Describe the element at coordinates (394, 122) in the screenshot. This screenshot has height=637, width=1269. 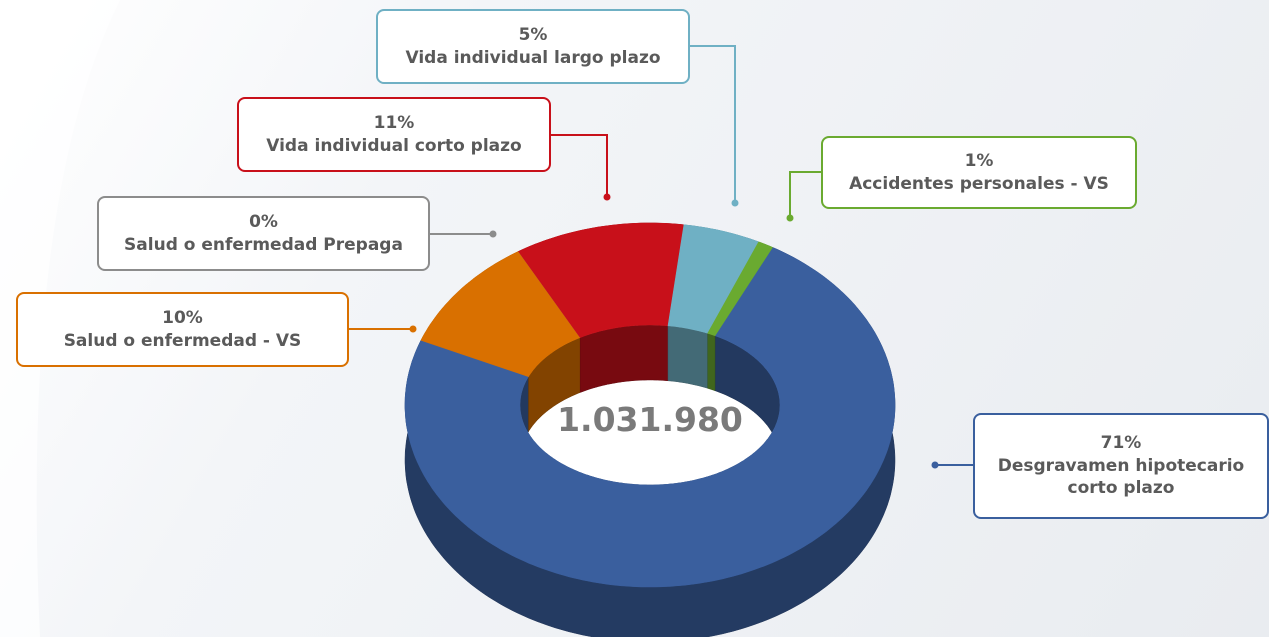
I see `label-percent: 11%` at that location.